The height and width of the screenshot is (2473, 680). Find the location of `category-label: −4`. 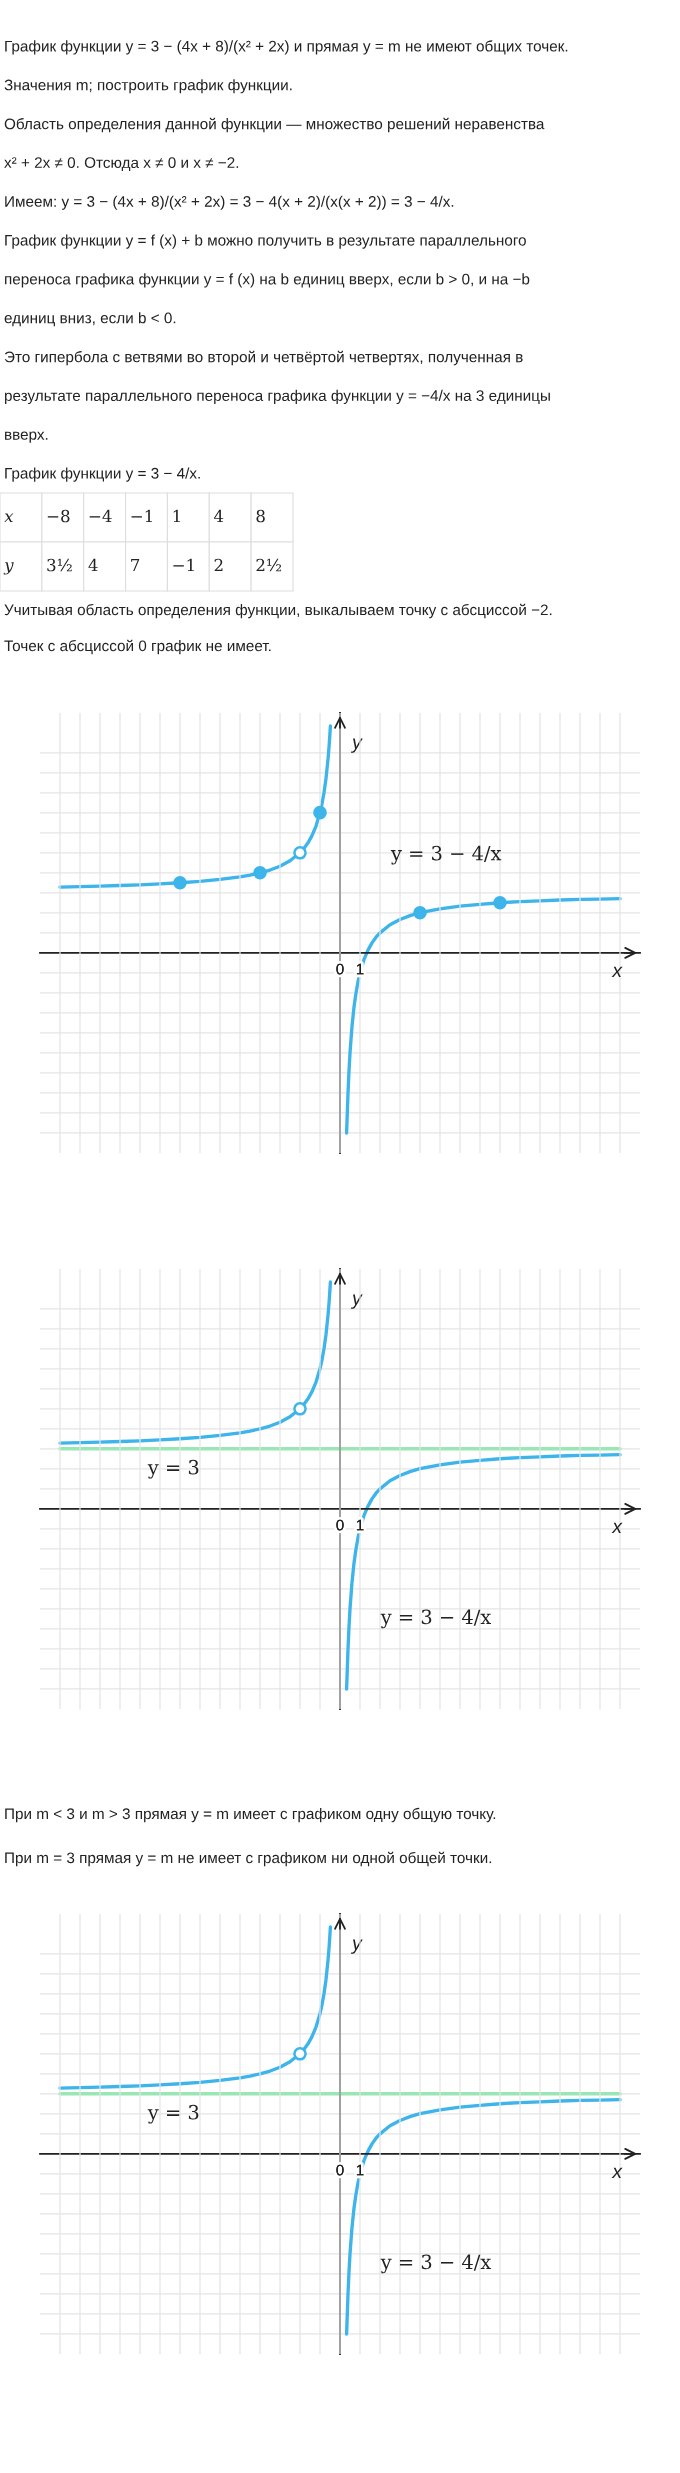

category-label: −4 is located at coordinates (100, 516).